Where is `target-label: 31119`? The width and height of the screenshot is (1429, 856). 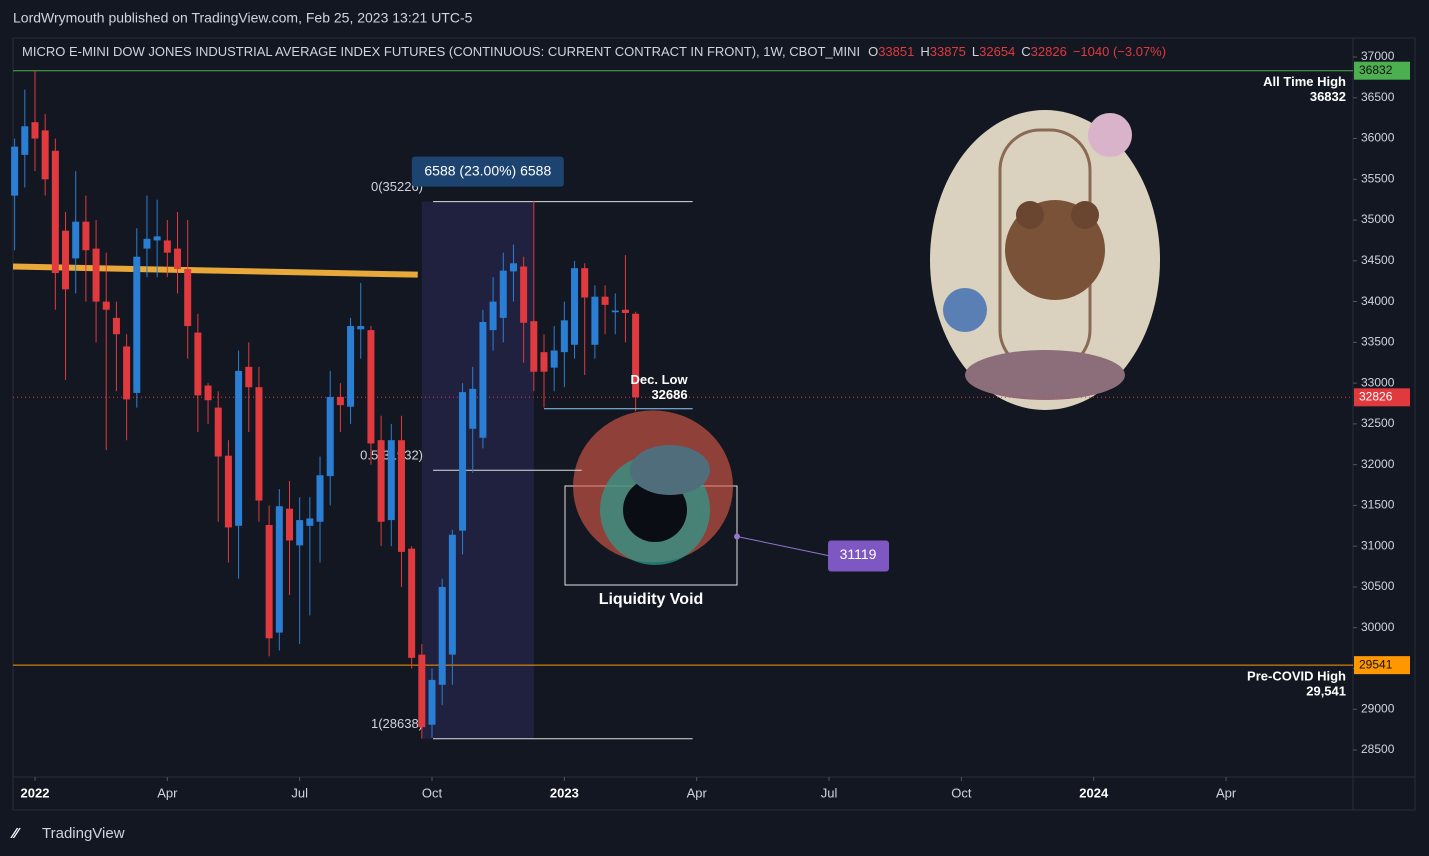
target-label: 31119 is located at coordinates (858, 554).